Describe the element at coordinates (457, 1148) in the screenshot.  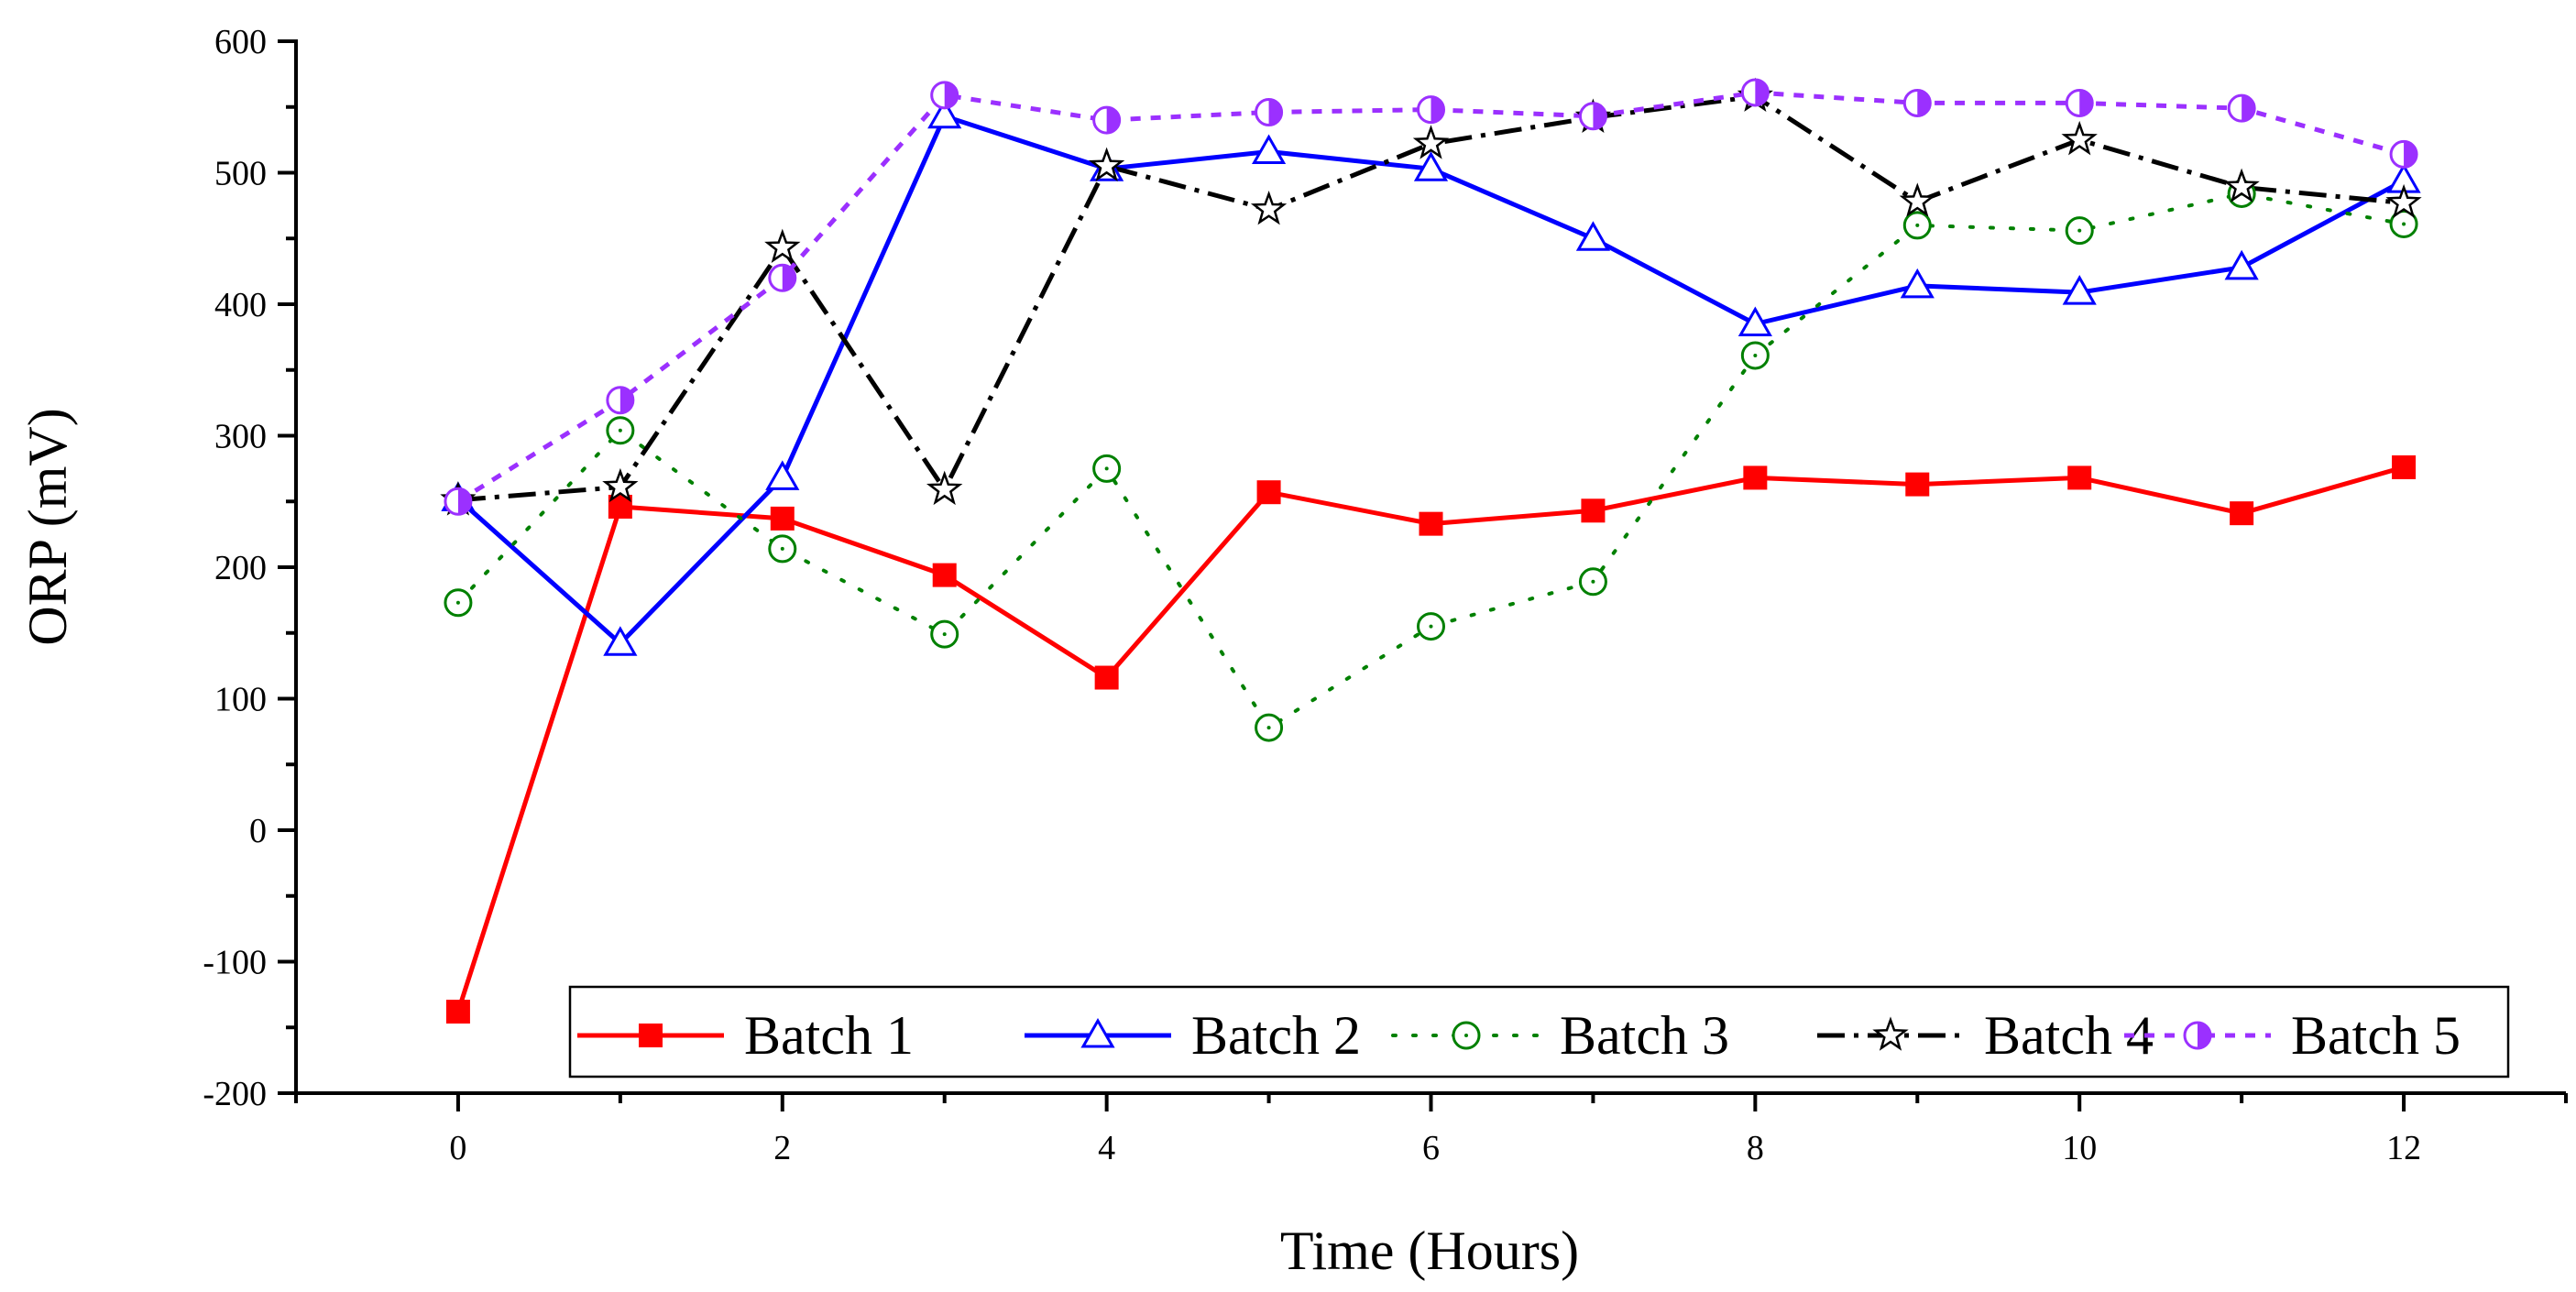
I see `x-tick-label: 0` at that location.